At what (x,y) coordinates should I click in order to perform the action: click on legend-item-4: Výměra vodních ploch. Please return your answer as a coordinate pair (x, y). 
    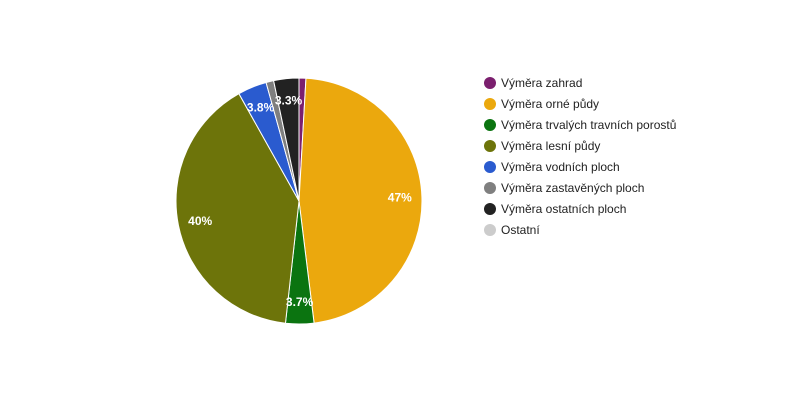
    Looking at the image, I should click on (552, 167).